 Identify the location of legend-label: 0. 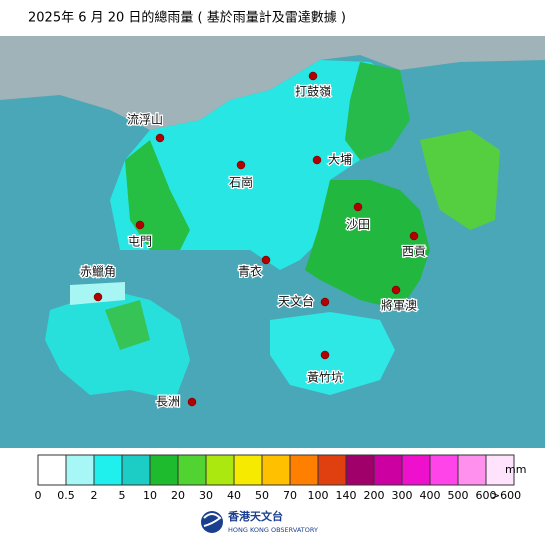
(38, 495).